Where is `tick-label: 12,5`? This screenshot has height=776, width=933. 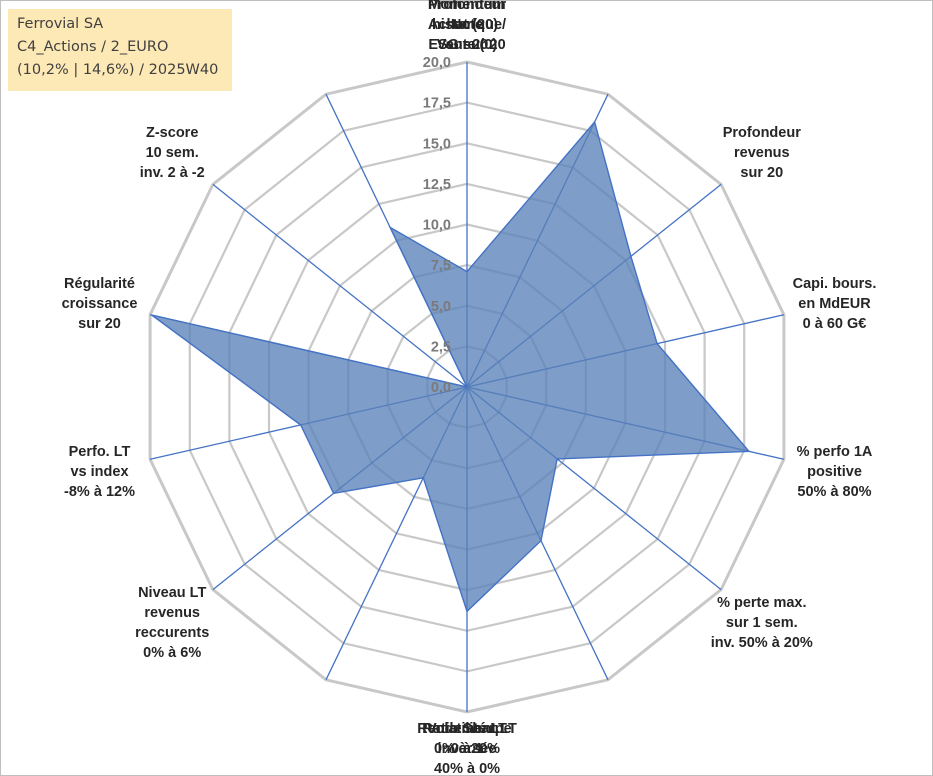 tick-label: 12,5 is located at coordinates (437, 185).